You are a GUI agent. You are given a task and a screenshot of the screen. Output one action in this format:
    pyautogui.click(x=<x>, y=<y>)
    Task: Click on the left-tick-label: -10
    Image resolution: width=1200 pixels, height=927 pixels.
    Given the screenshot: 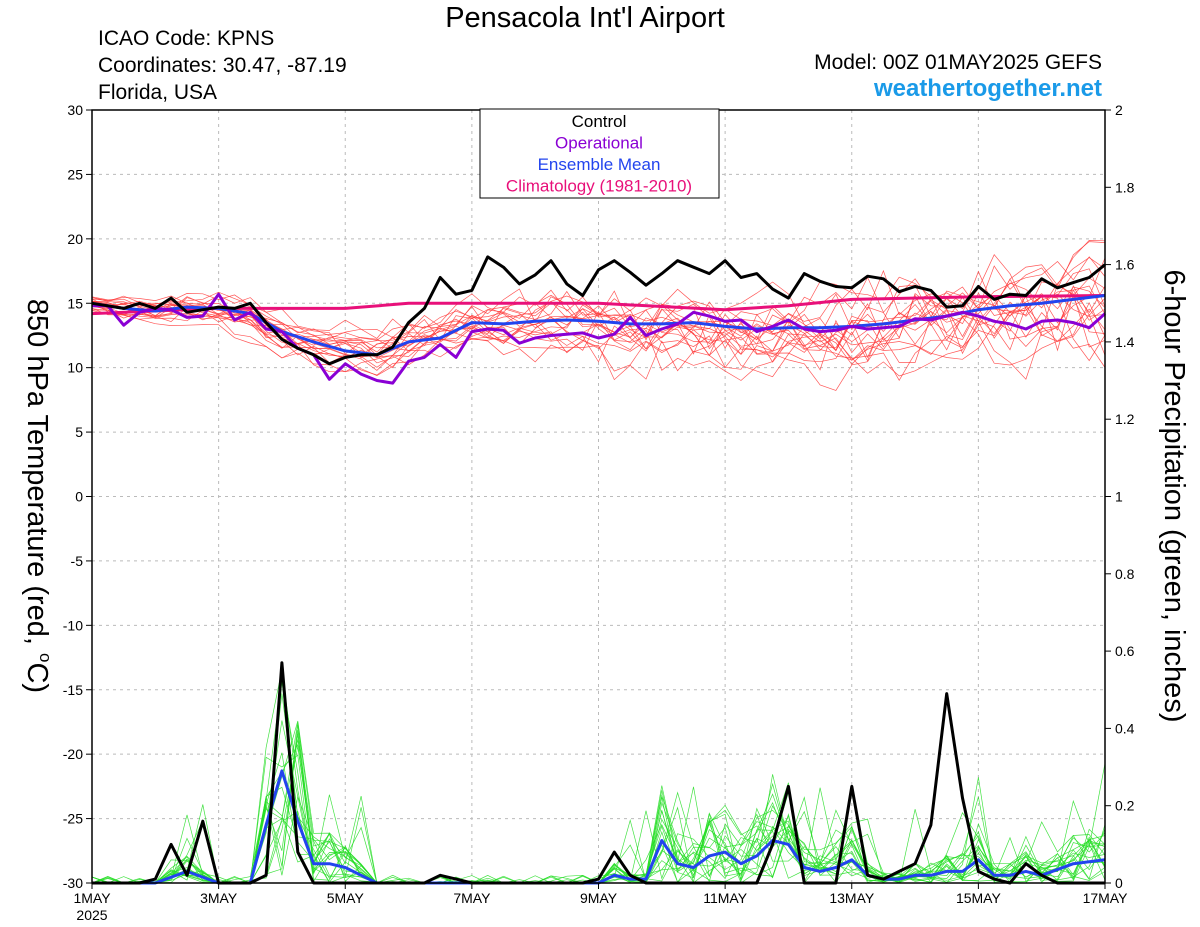 What is the action you would take?
    pyautogui.click(x=73, y=625)
    